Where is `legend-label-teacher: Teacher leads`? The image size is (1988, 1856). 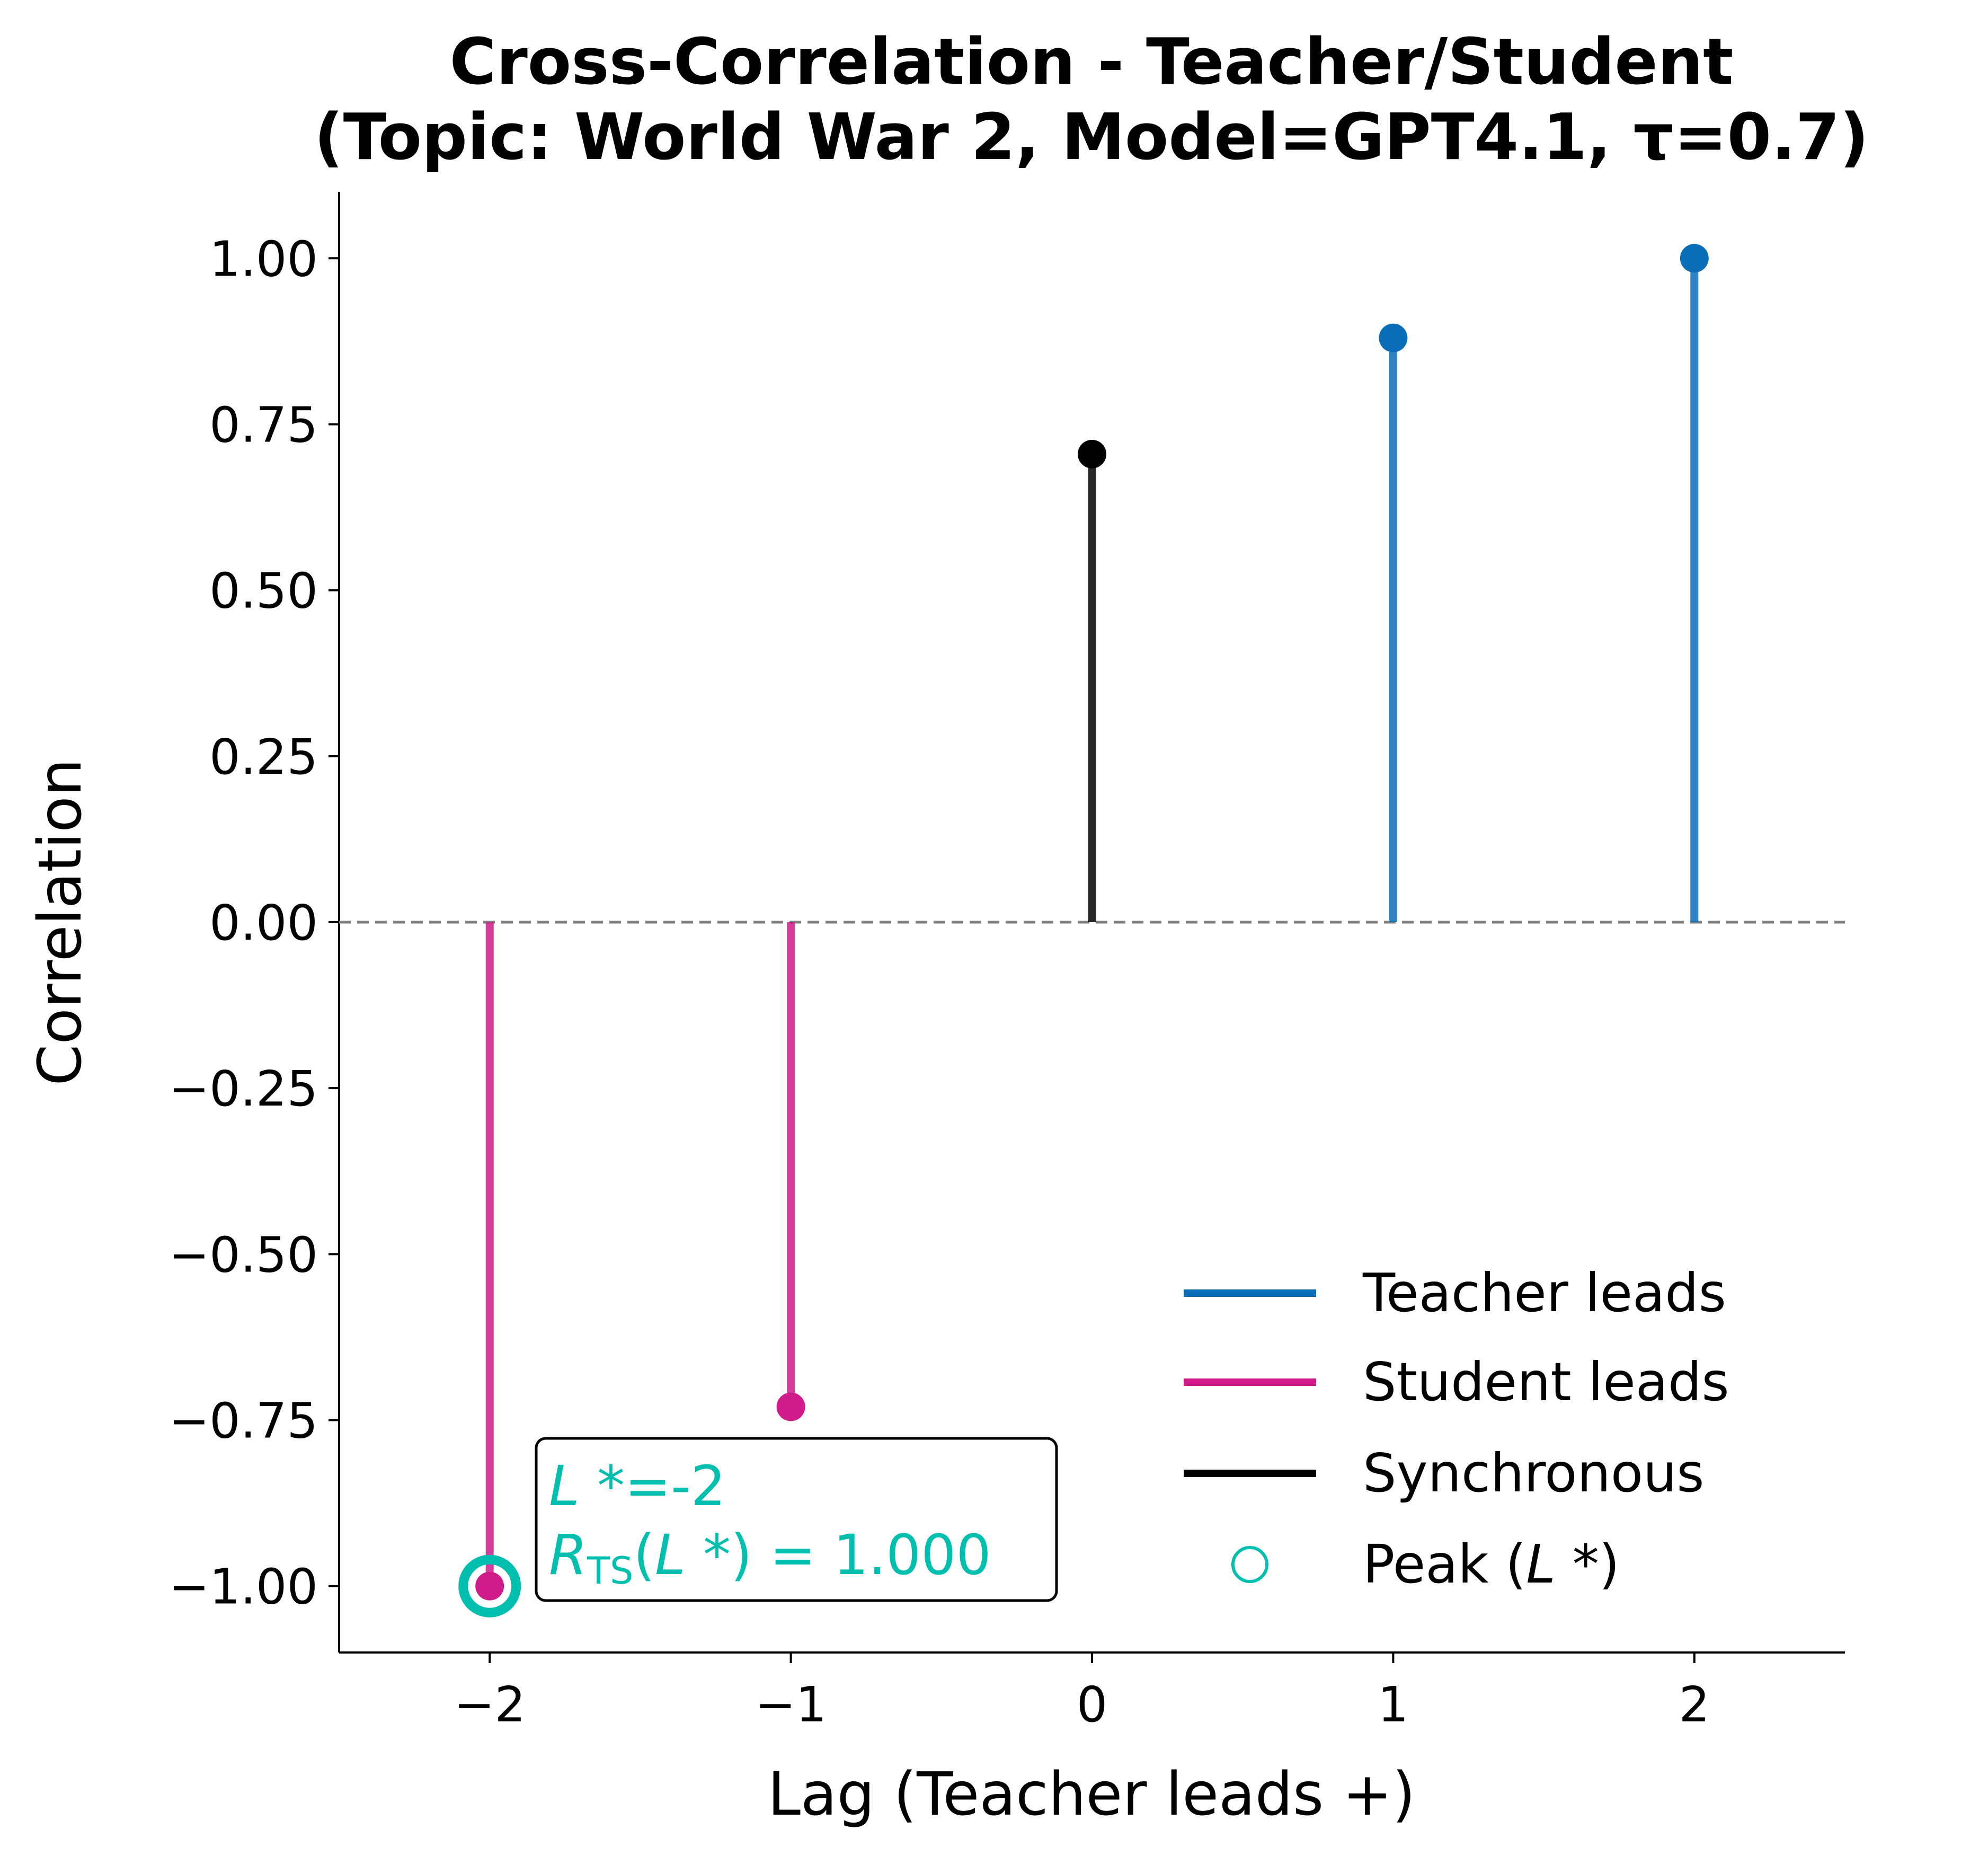 legend-label-teacher: Teacher leads is located at coordinates (1544, 1293).